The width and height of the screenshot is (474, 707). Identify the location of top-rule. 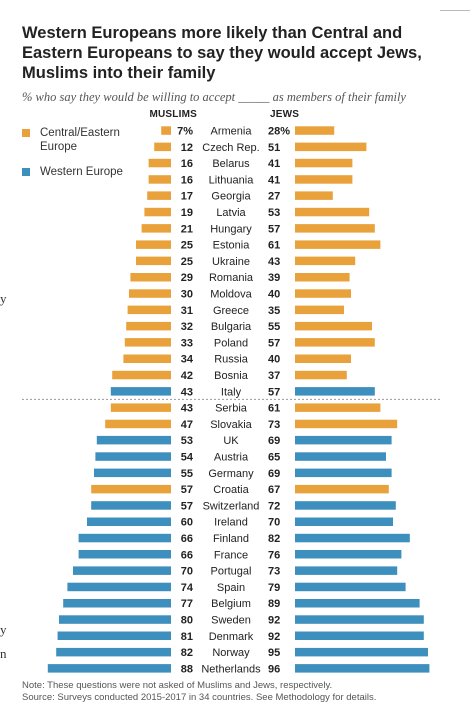
(455, 10).